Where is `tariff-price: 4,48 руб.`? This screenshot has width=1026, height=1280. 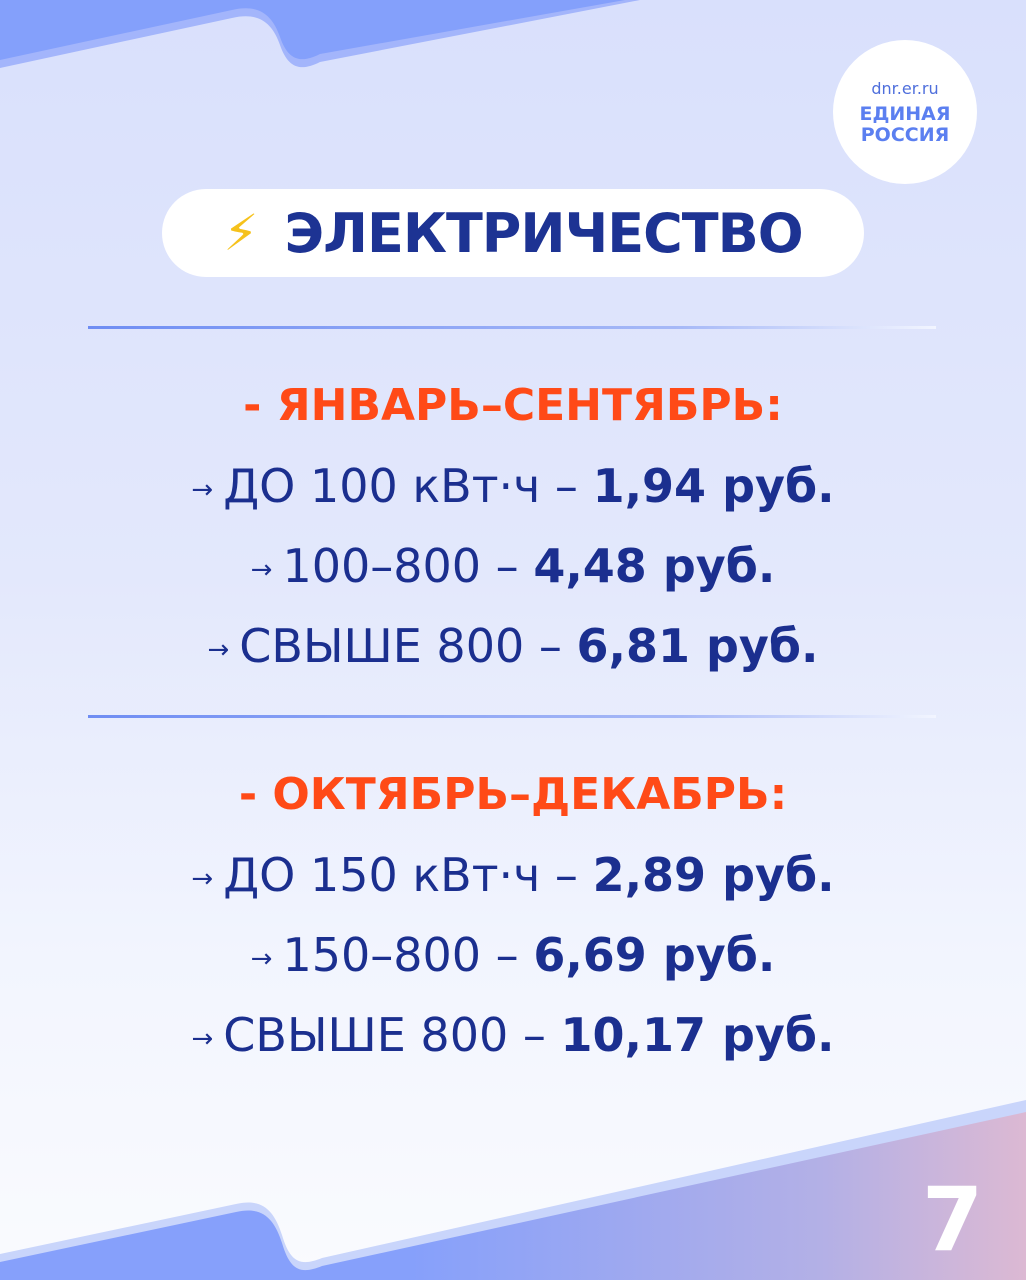 tariff-price: 4,48 руб. is located at coordinates (654, 566).